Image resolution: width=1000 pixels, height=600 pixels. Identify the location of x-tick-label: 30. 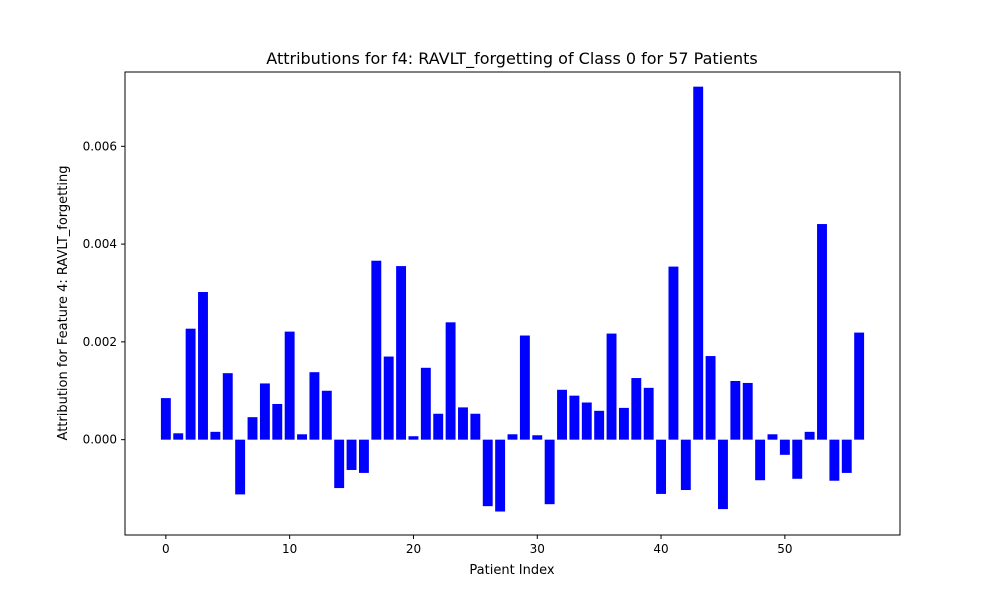
(537, 549).